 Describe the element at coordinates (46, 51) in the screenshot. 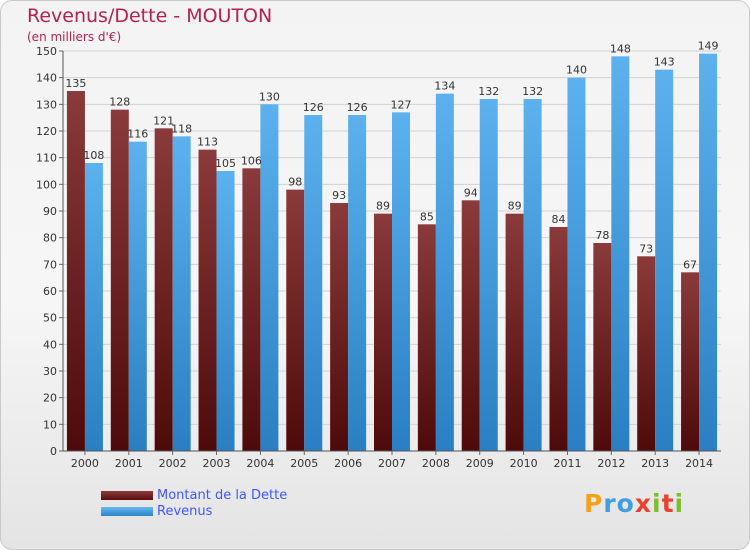

I see `y-tick-label: 150` at that location.